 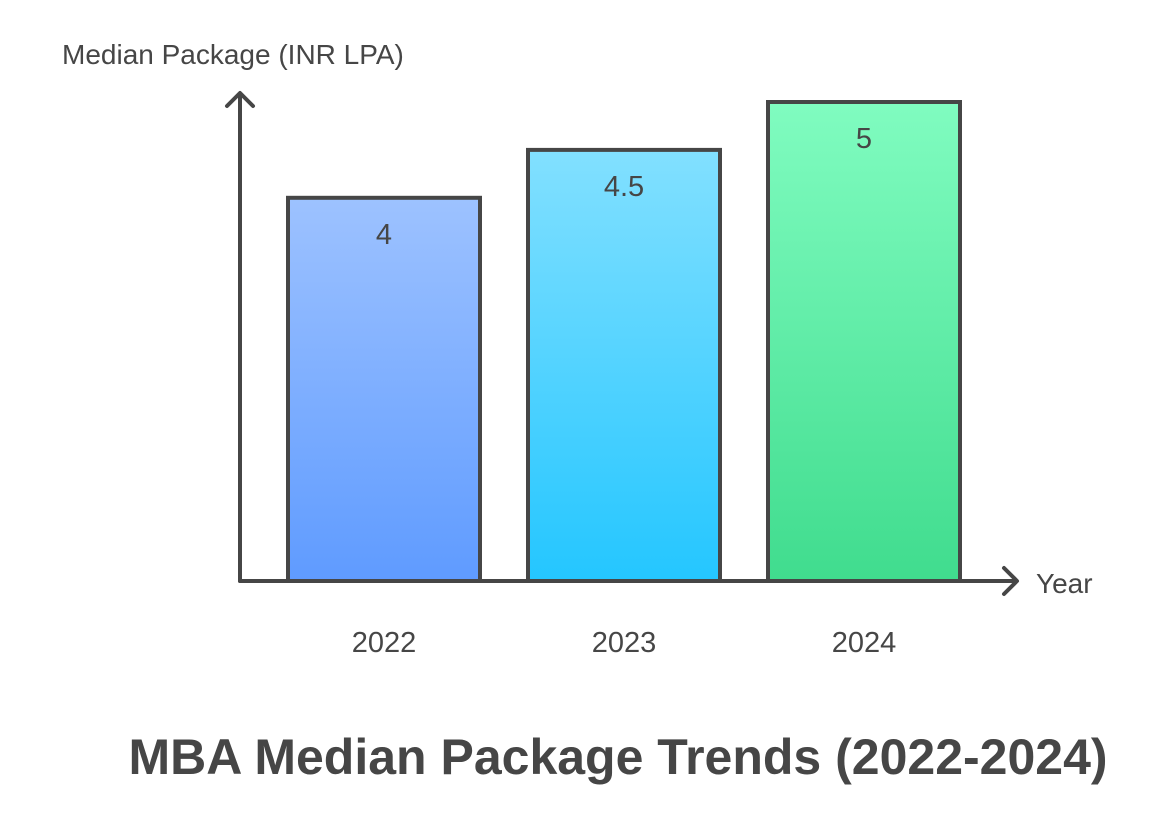 I want to click on x-axis-arrowhead, so click(x=1010, y=581).